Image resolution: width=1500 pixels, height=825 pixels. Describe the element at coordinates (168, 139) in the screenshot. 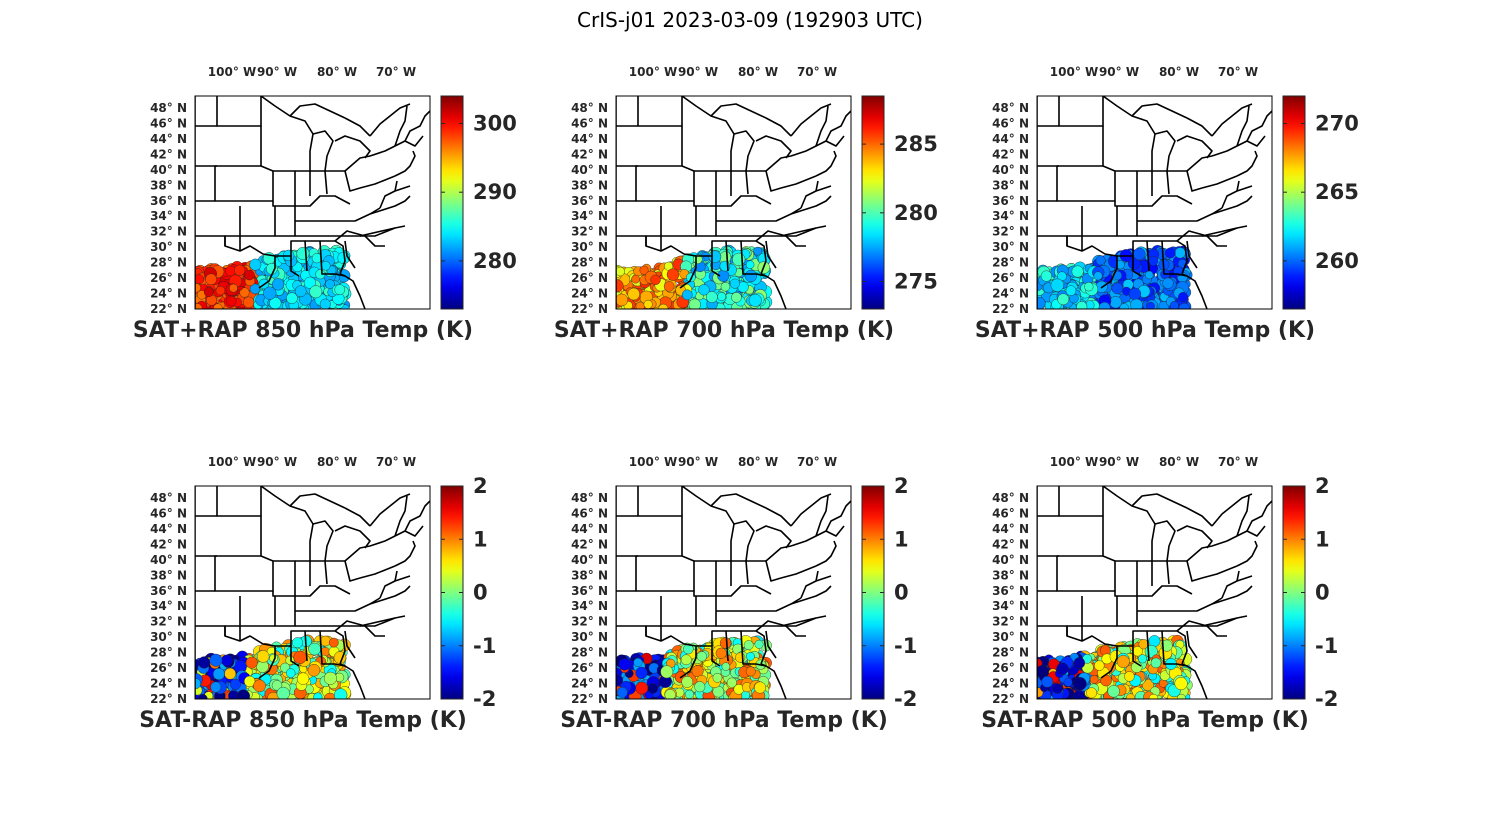

I see `latitude-label: 44° N` at that location.